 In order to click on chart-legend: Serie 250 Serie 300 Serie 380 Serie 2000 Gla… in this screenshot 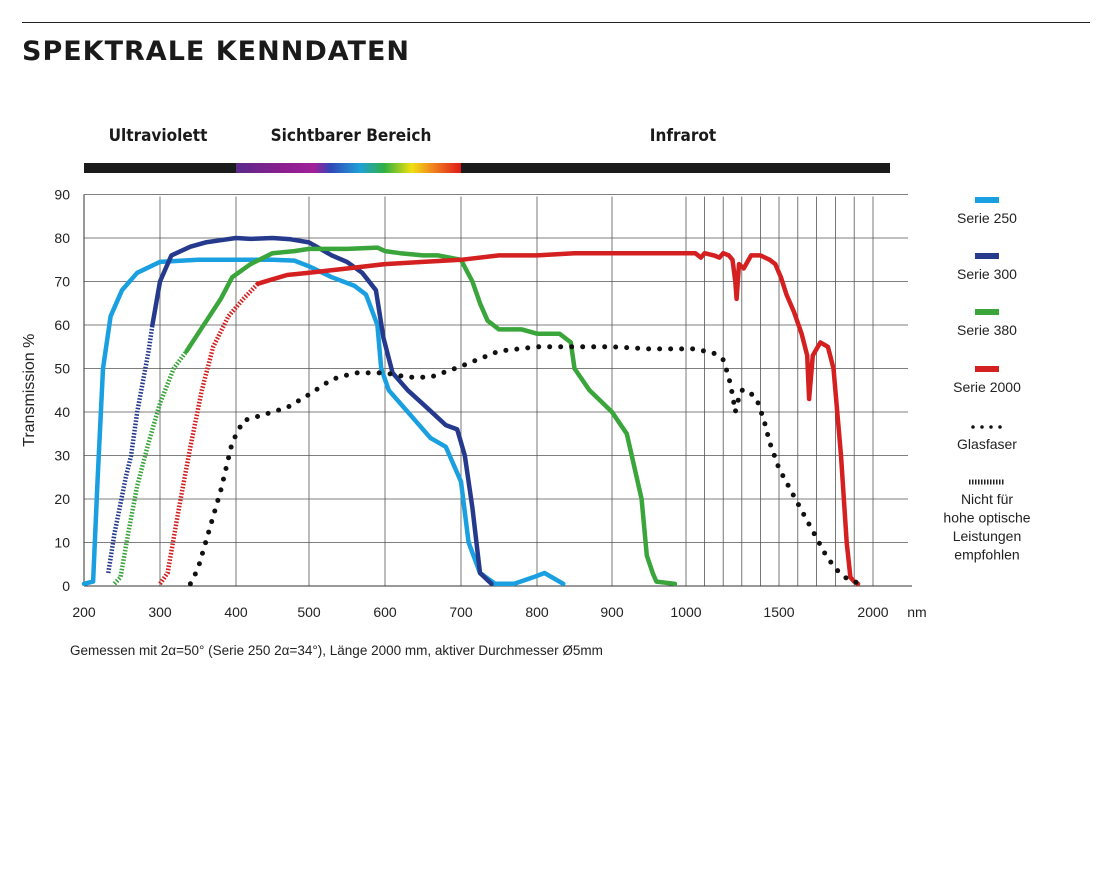, I will do `click(987, 380)`.